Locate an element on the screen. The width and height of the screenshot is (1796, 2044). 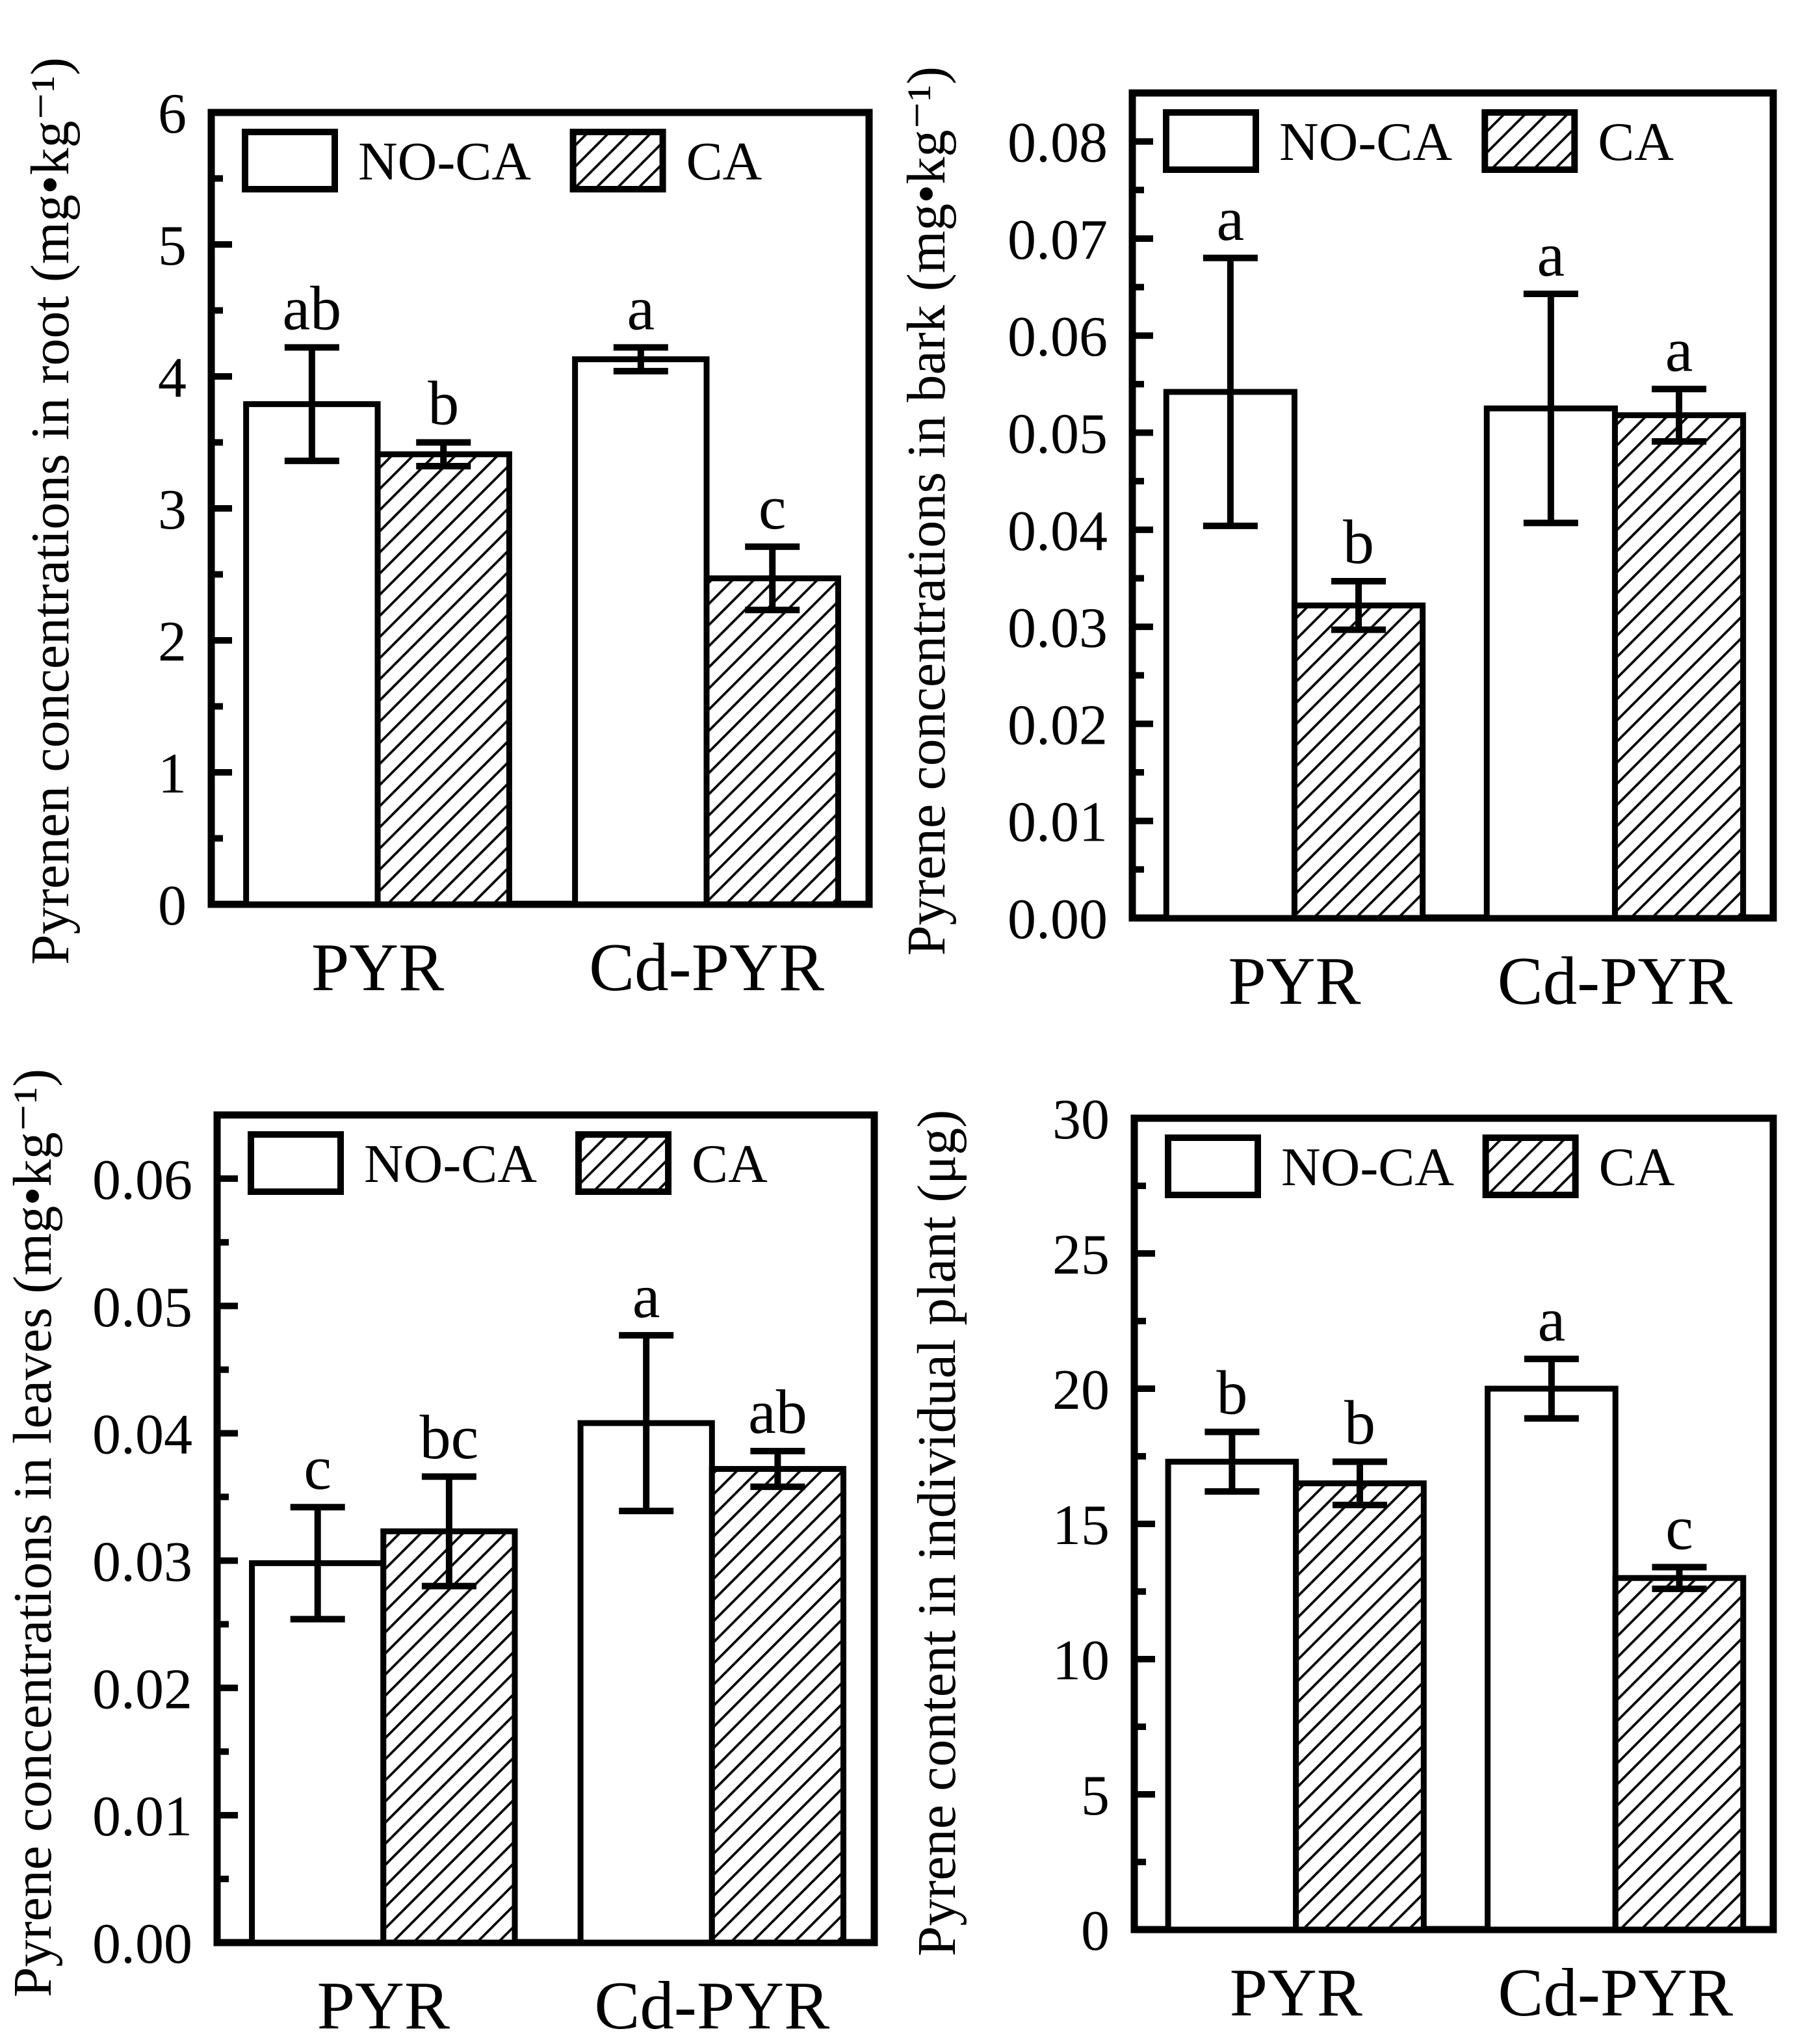
y-tick-label: 20 is located at coordinates (1081, 1390).